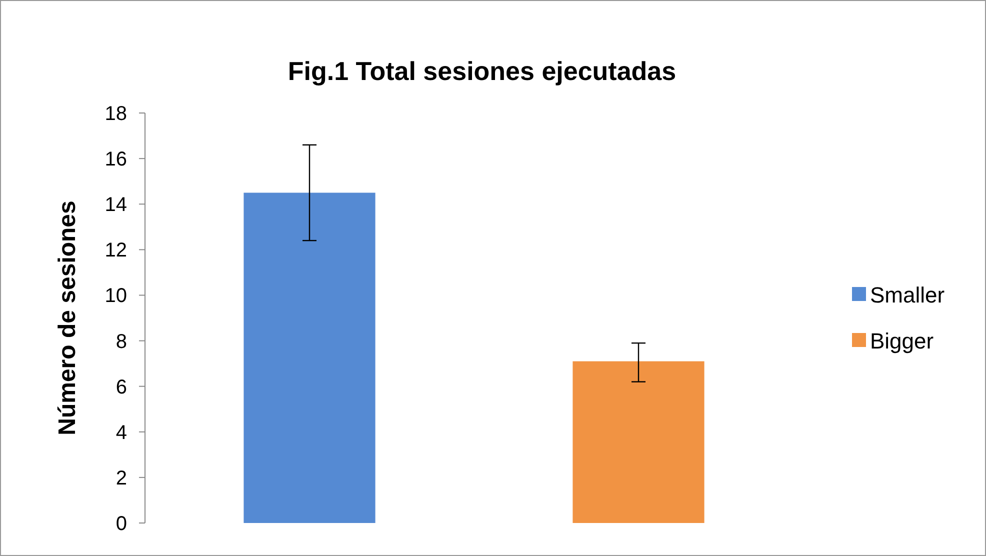  What do you see at coordinates (907, 295) in the screenshot?
I see `legend-label: Smaller` at bounding box center [907, 295].